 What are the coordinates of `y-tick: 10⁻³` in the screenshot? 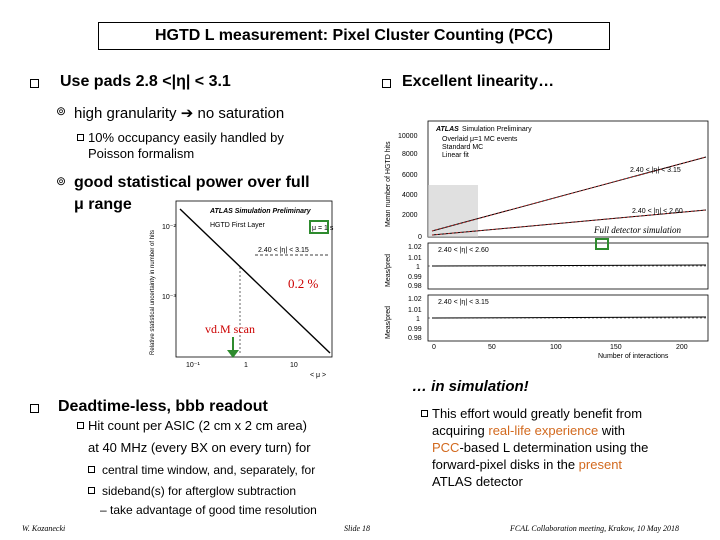 It's located at (169, 297).